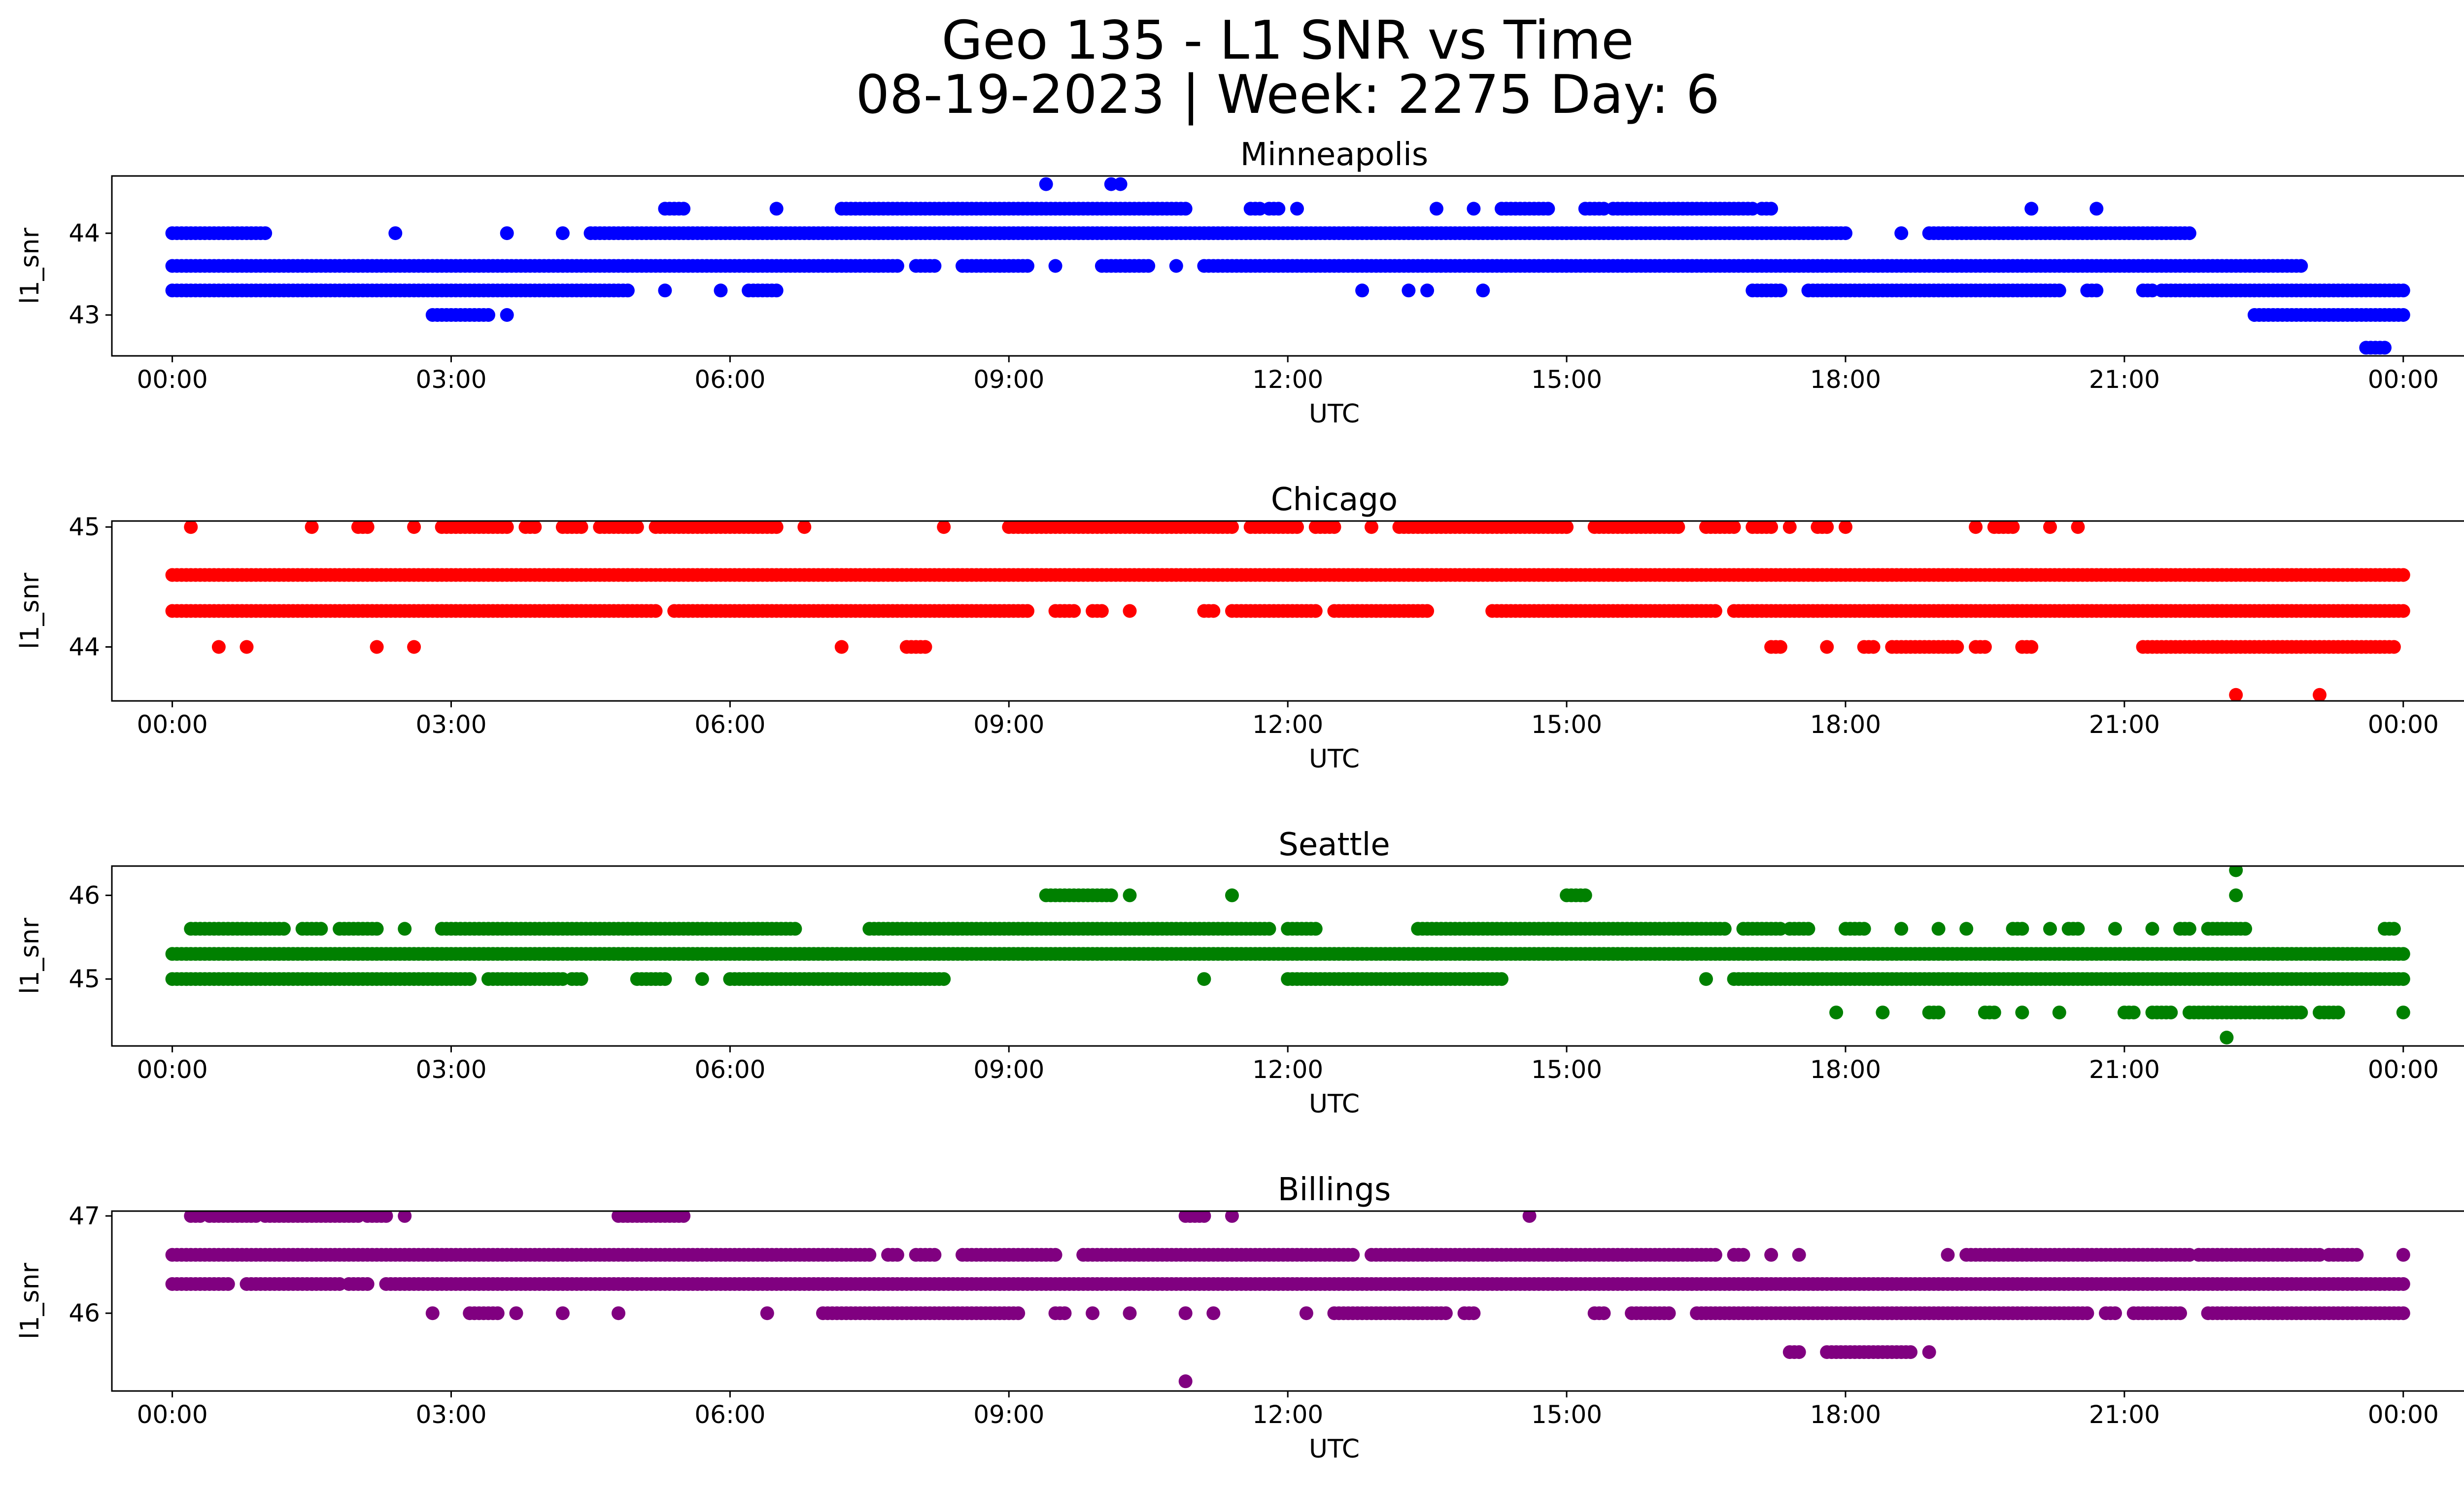 The width and height of the screenshot is (2464, 1495). What do you see at coordinates (1334, 155) in the screenshot?
I see `panel-title: Minneapolis` at bounding box center [1334, 155].